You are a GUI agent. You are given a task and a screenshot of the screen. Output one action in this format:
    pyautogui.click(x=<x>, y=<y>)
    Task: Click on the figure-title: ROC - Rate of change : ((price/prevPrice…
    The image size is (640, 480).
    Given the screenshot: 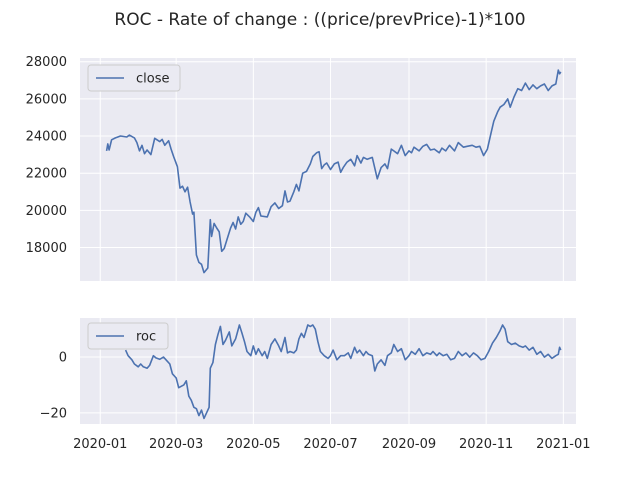 What is the action you would take?
    pyautogui.click(x=319, y=20)
    